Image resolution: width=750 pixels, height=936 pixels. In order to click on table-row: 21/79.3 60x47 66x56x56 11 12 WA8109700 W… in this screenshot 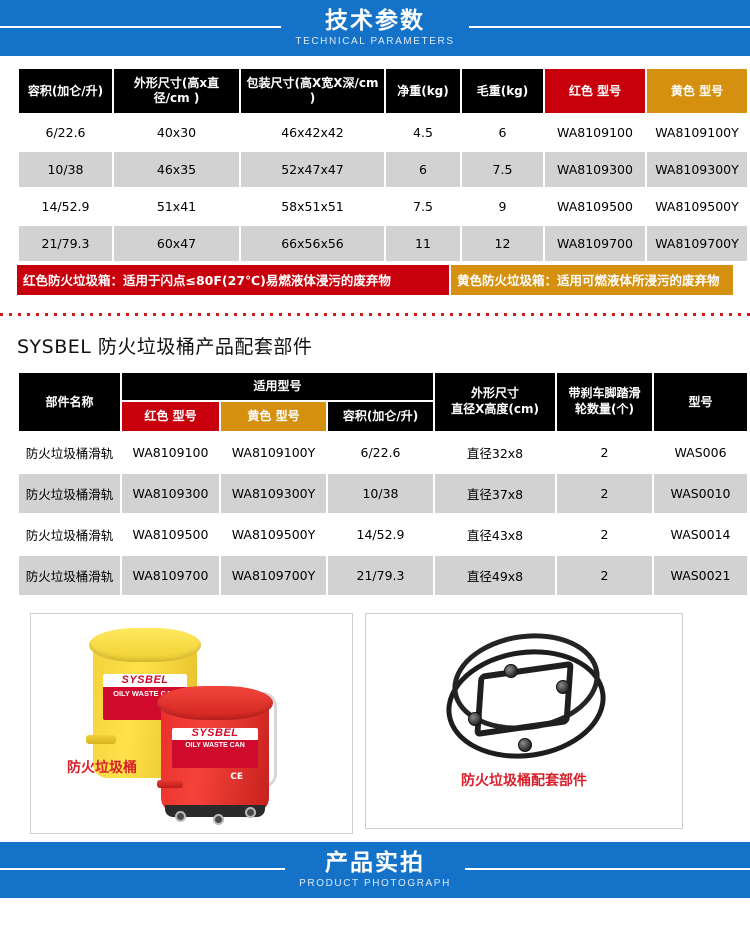, I will do `click(383, 243)`.